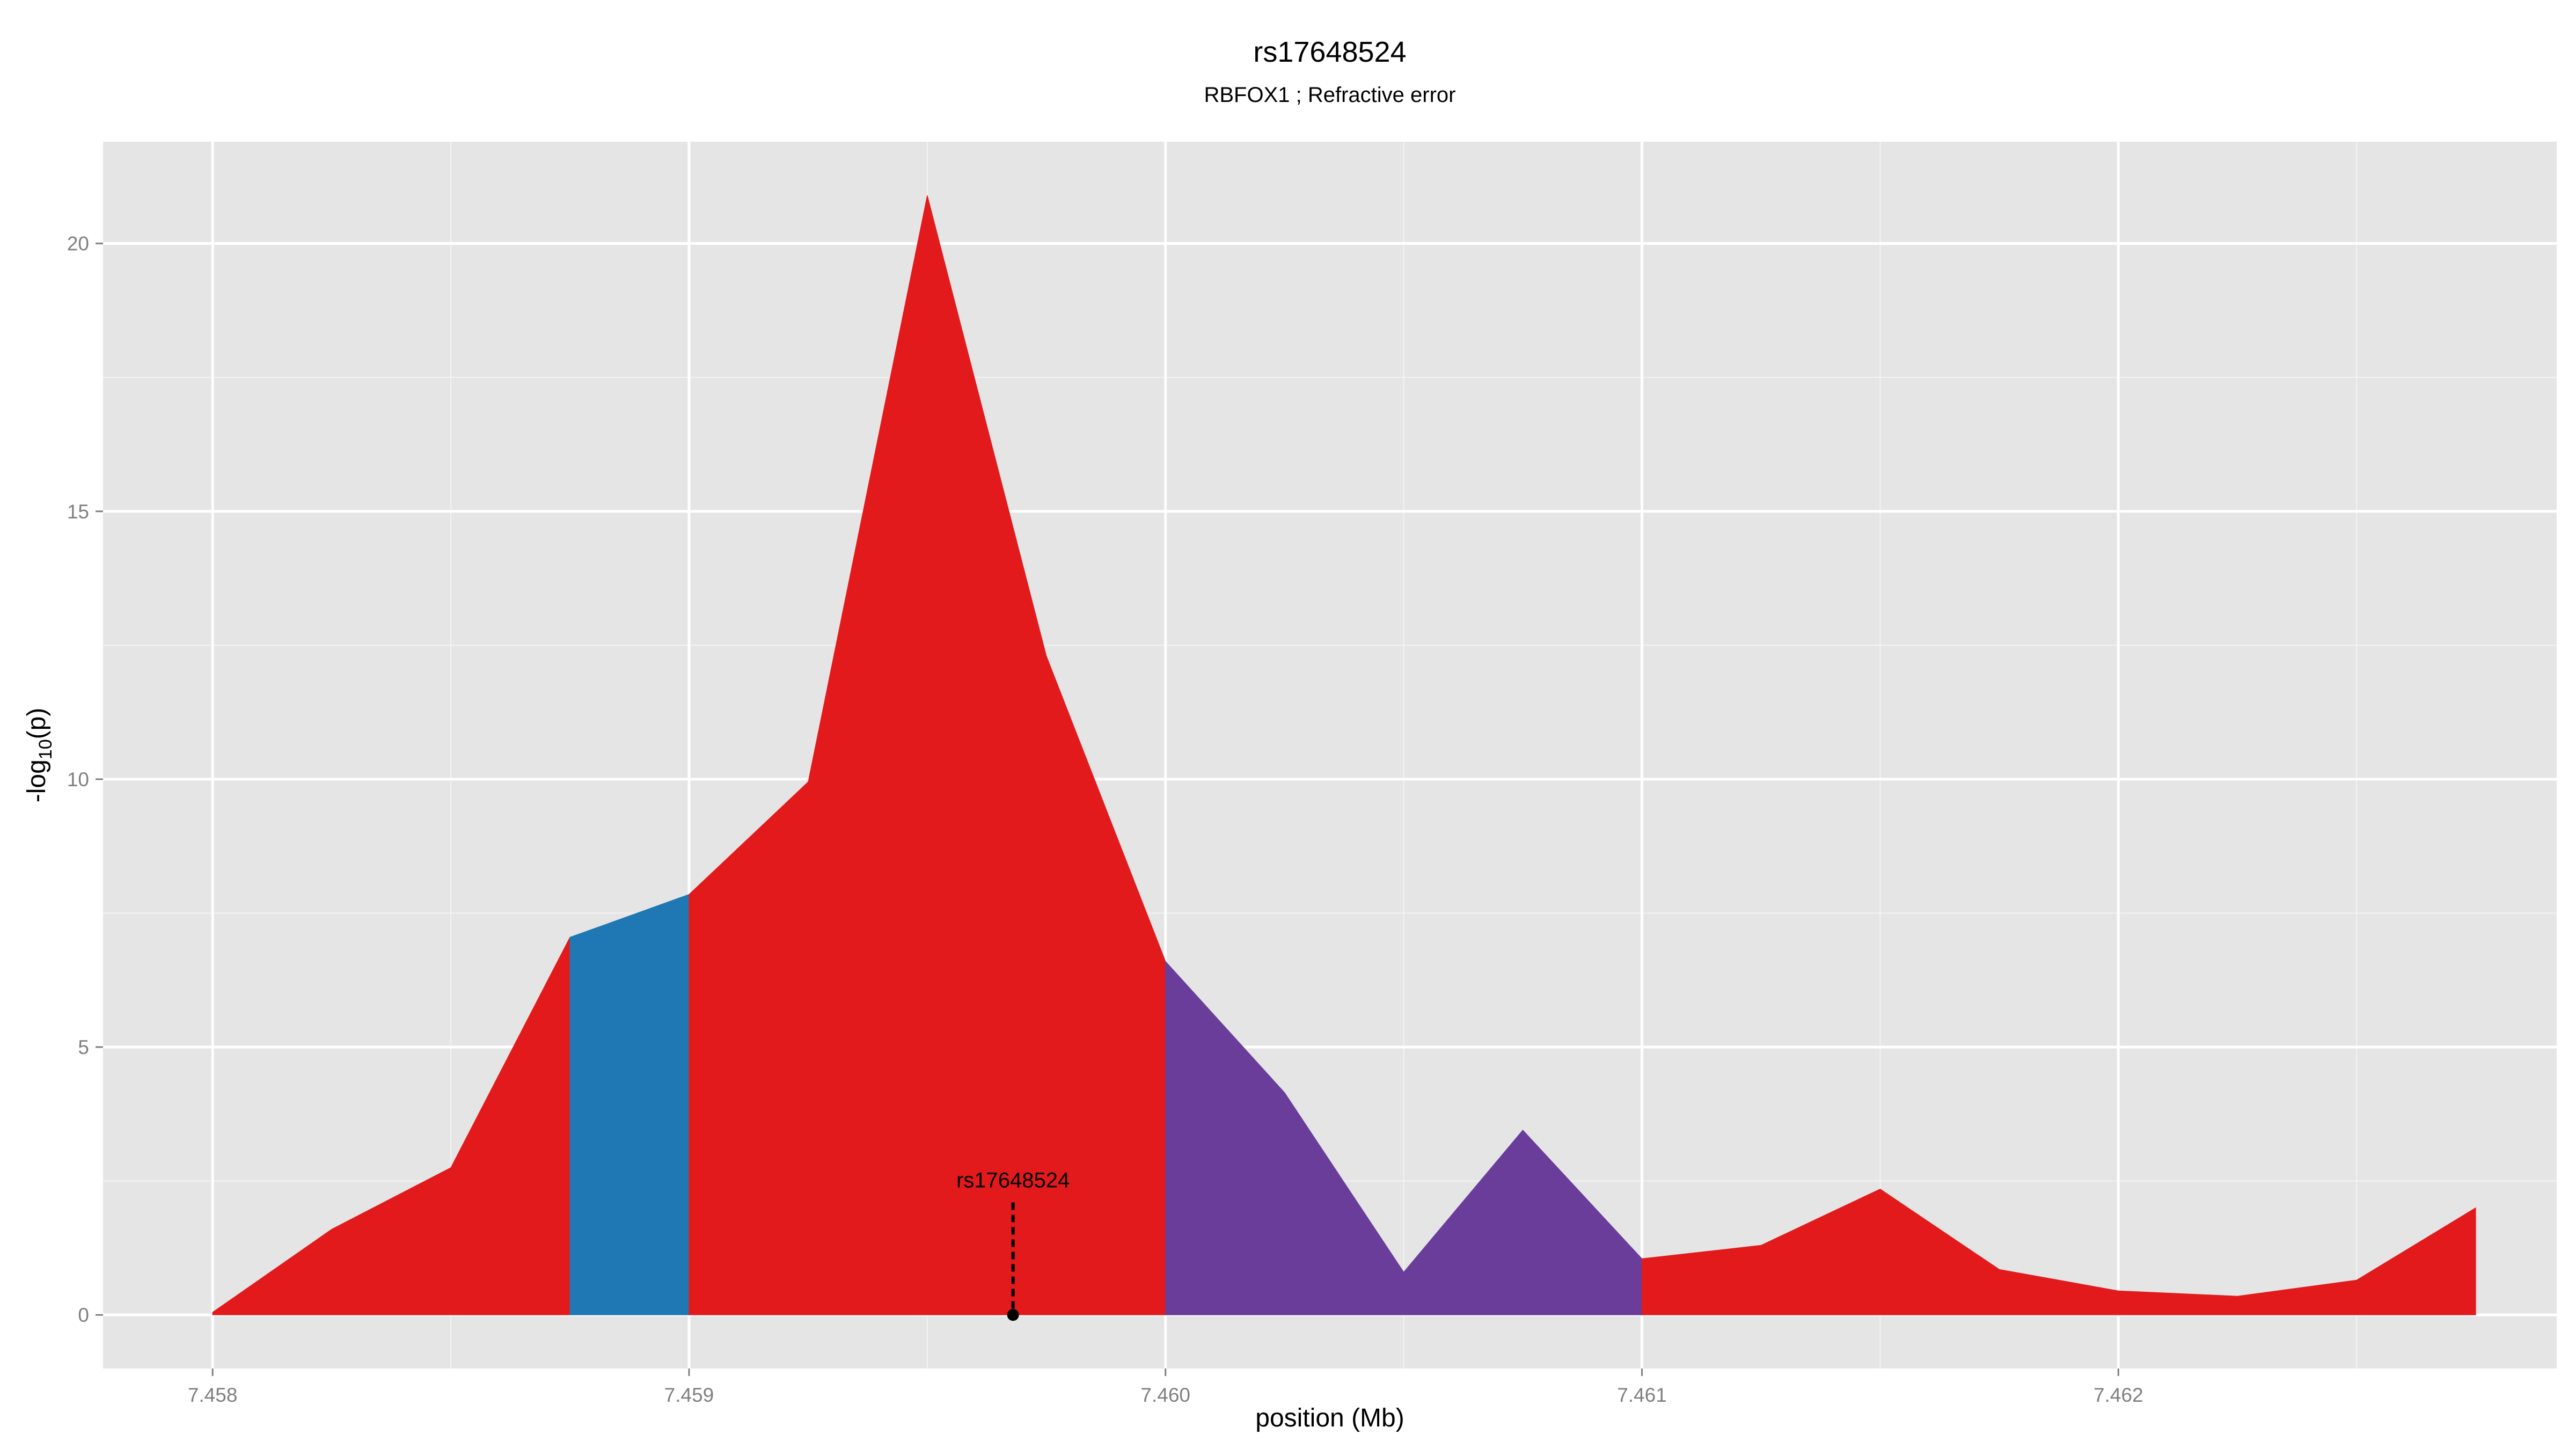 The image size is (2576, 1449). I want to click on y-tick-label: 20, so click(78, 244).